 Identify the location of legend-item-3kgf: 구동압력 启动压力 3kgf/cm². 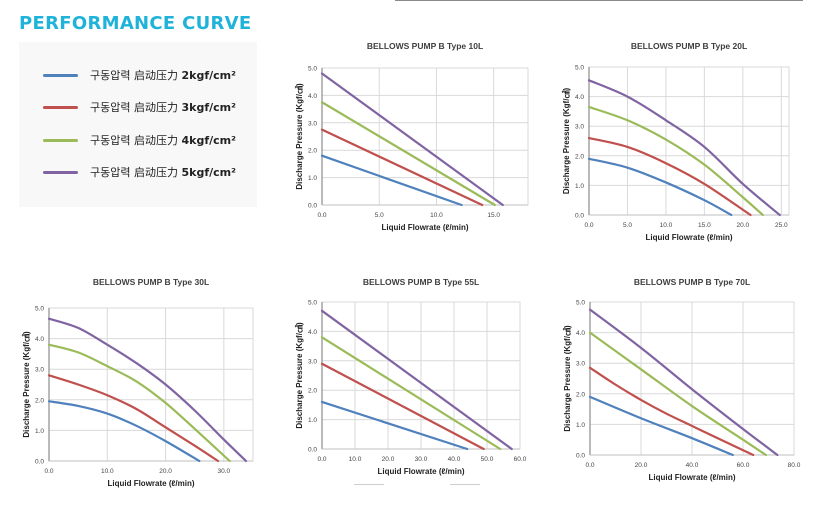
(139, 107).